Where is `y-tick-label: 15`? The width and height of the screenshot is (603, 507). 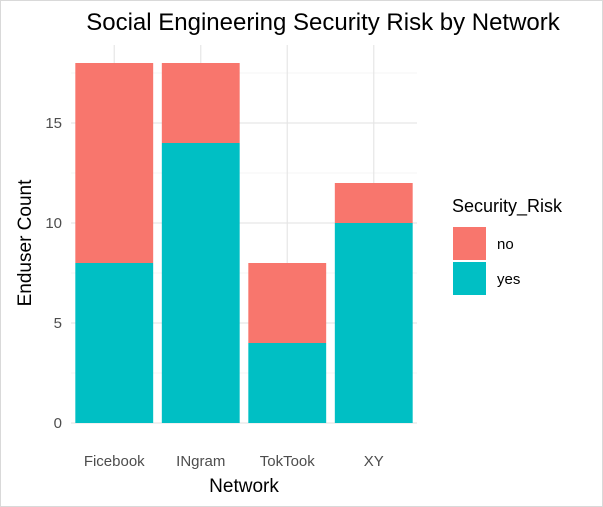
y-tick-label: 15 is located at coordinates (53, 123).